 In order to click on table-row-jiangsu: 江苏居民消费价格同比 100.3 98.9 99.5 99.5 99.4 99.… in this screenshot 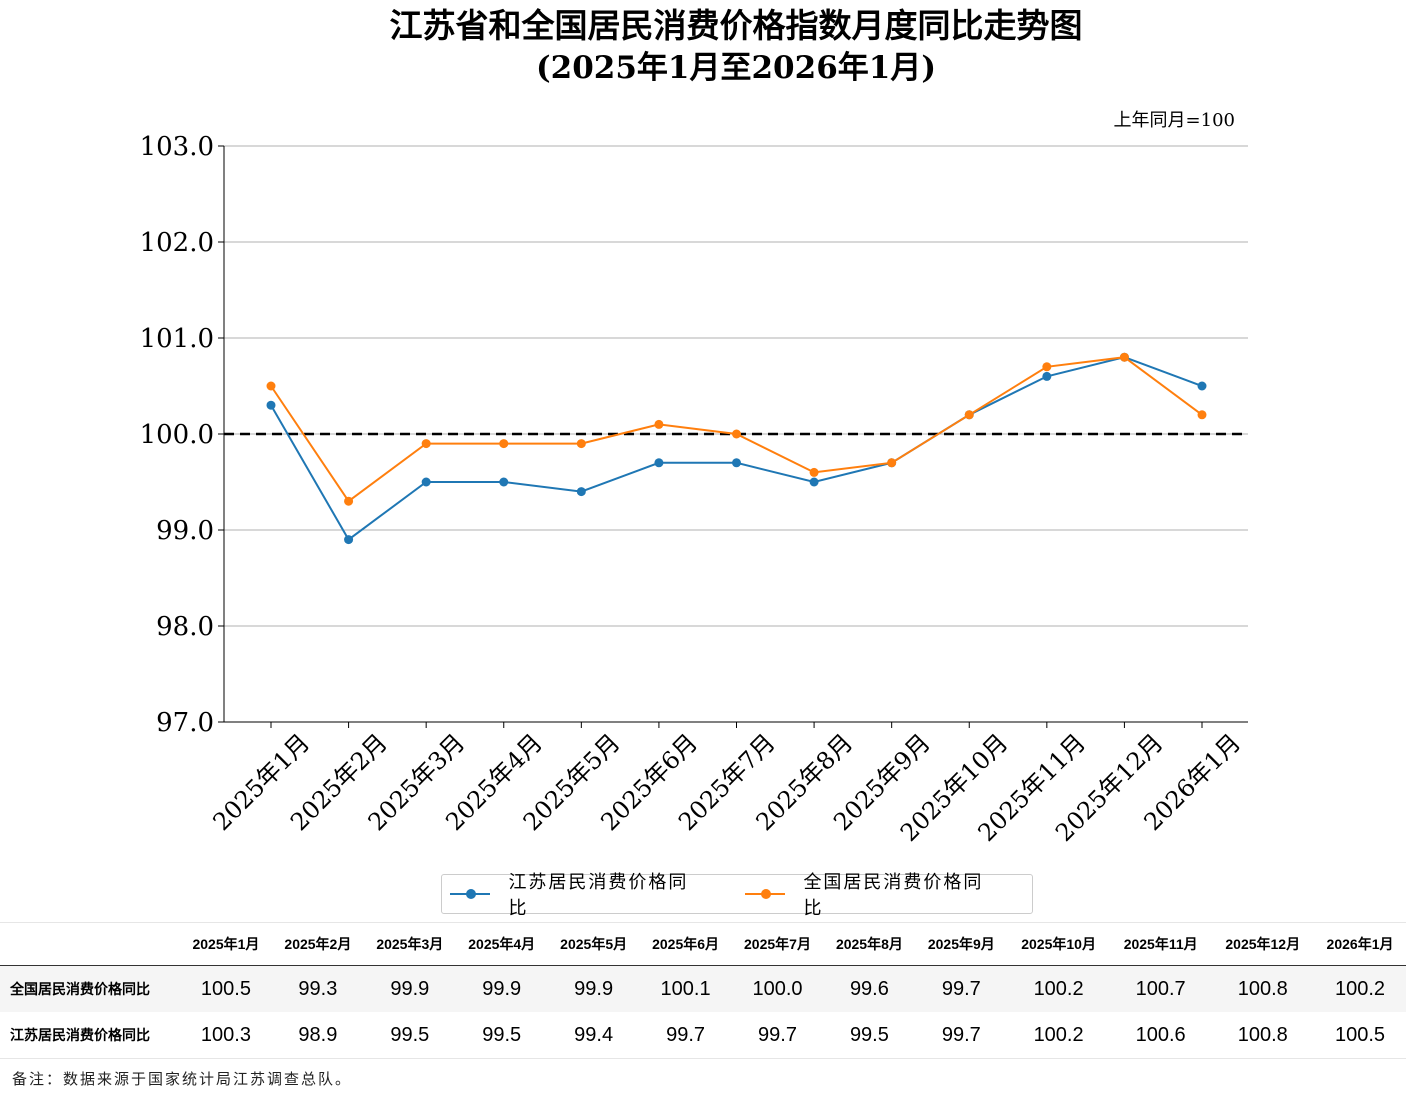, I will do `click(703, 1035)`.